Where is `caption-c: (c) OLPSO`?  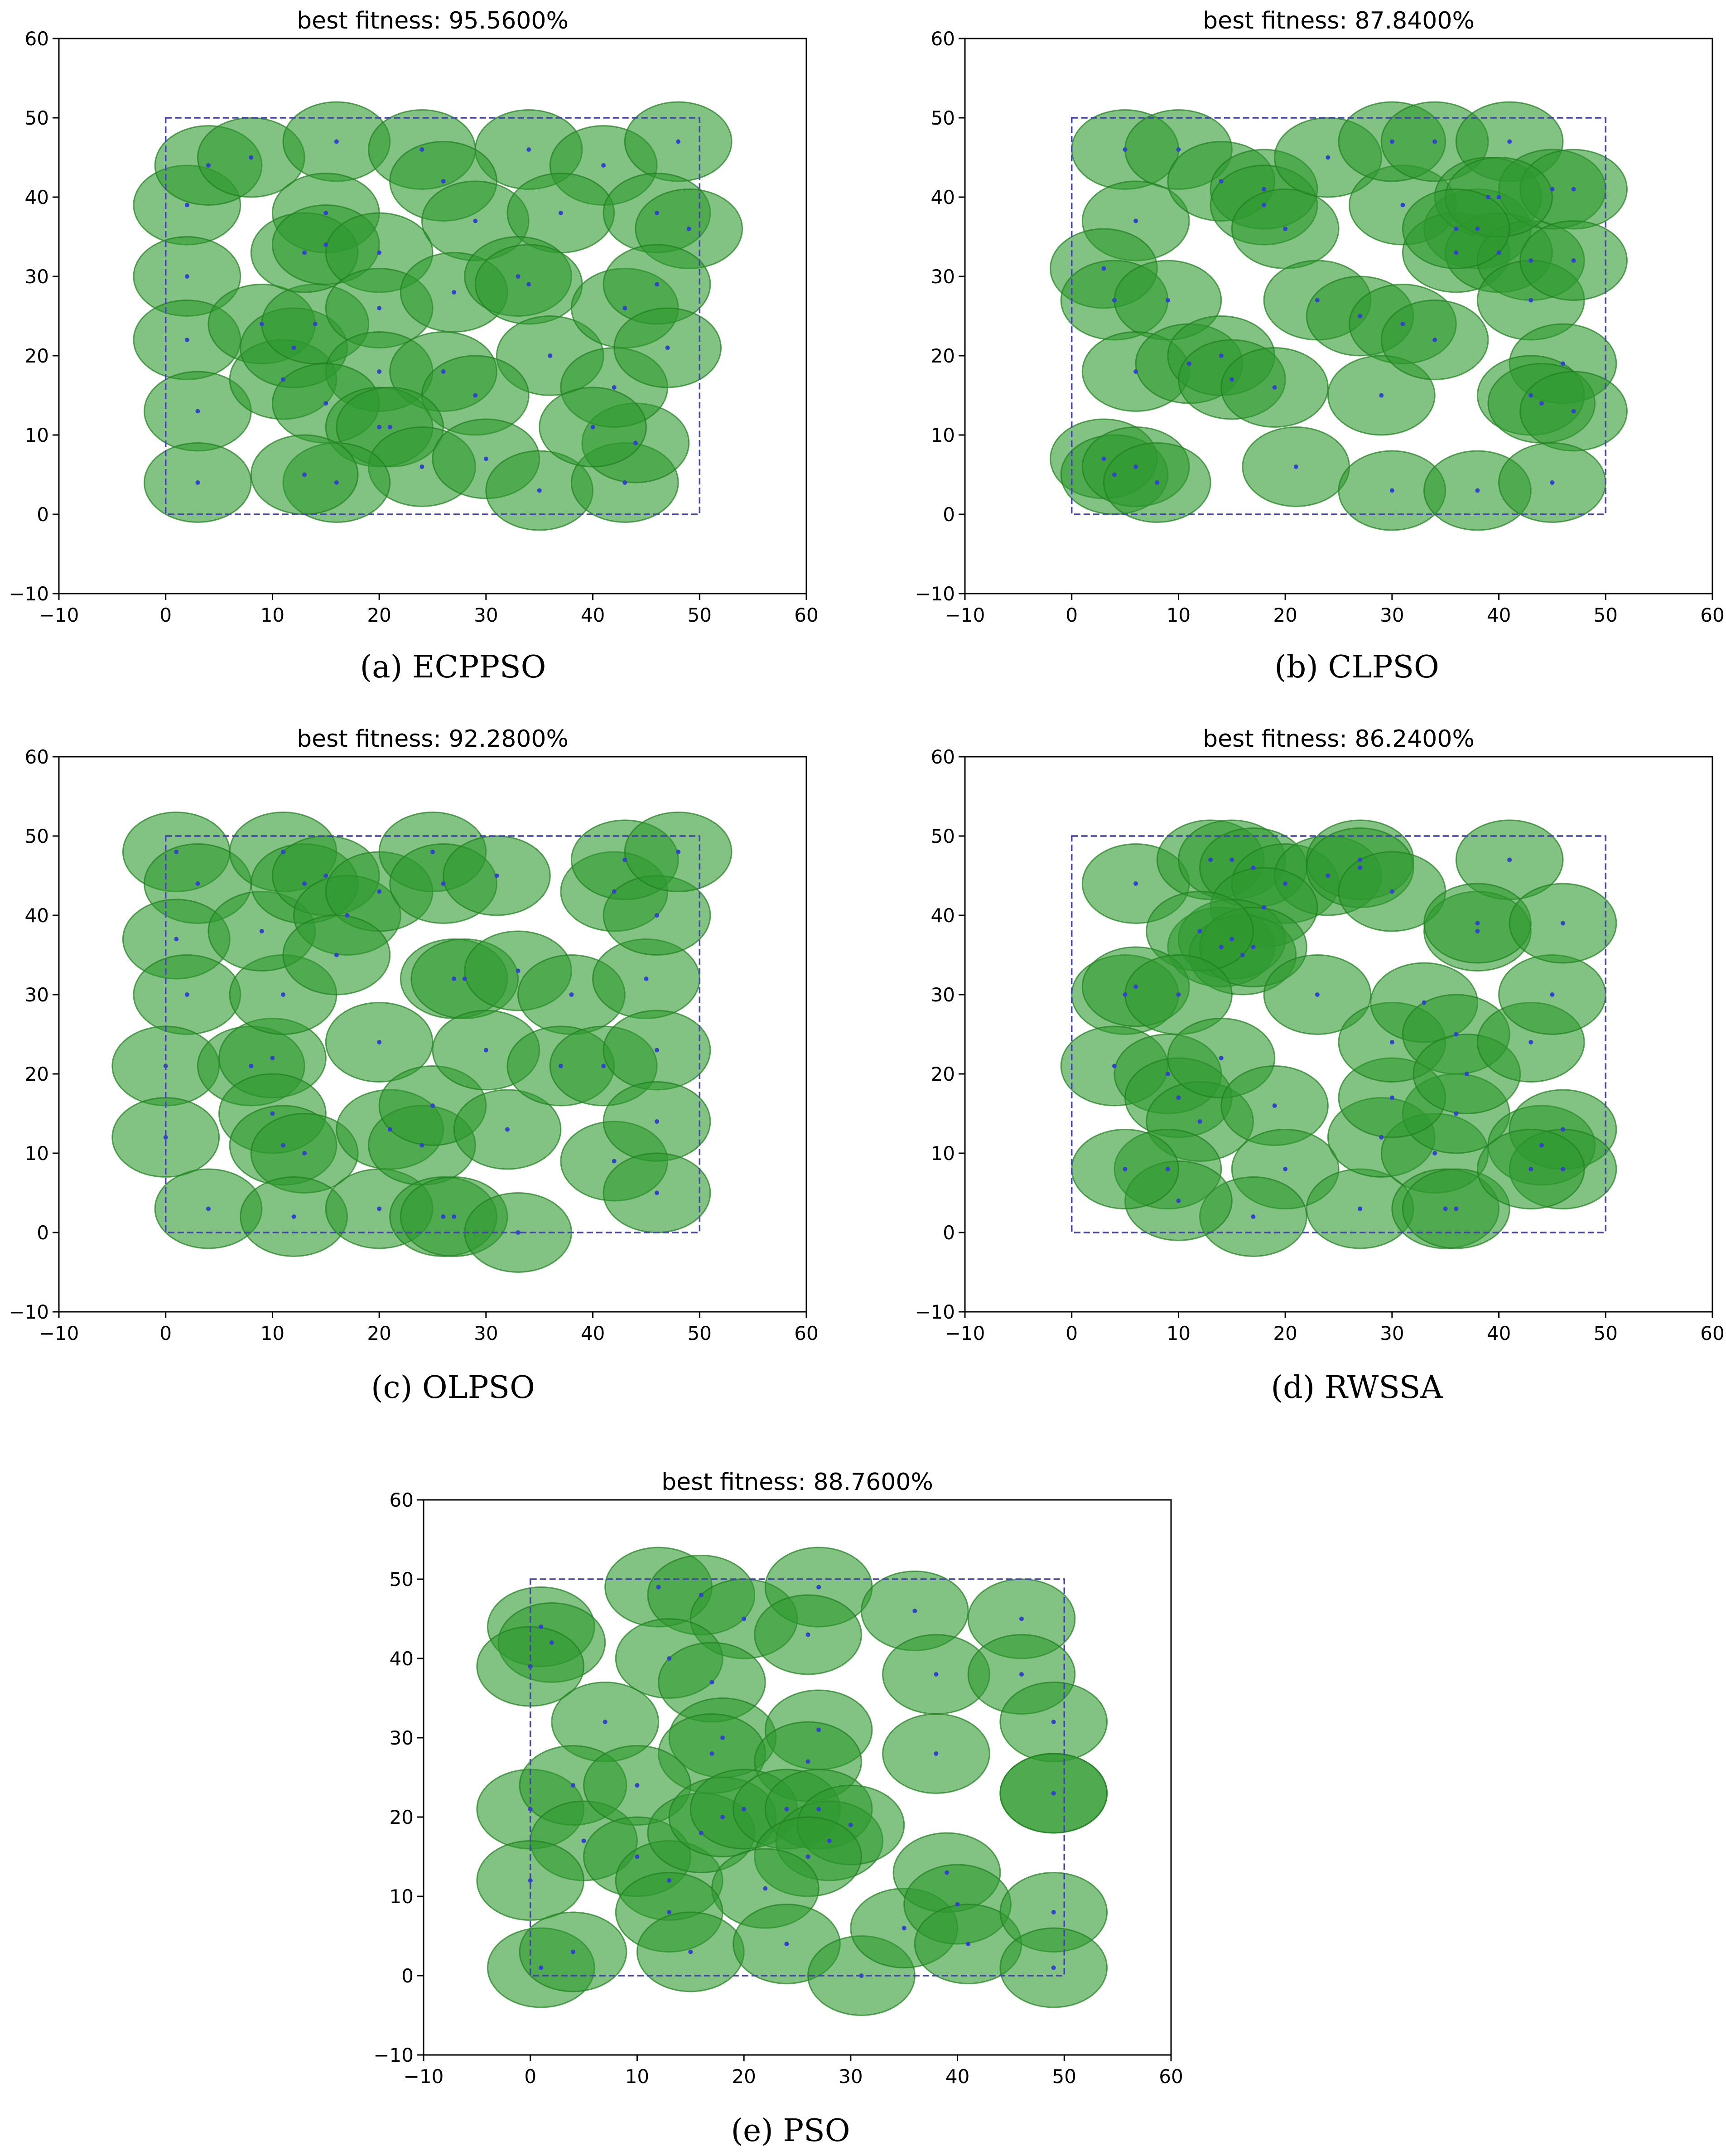
caption-c: (c) OLPSO is located at coordinates (453, 1388).